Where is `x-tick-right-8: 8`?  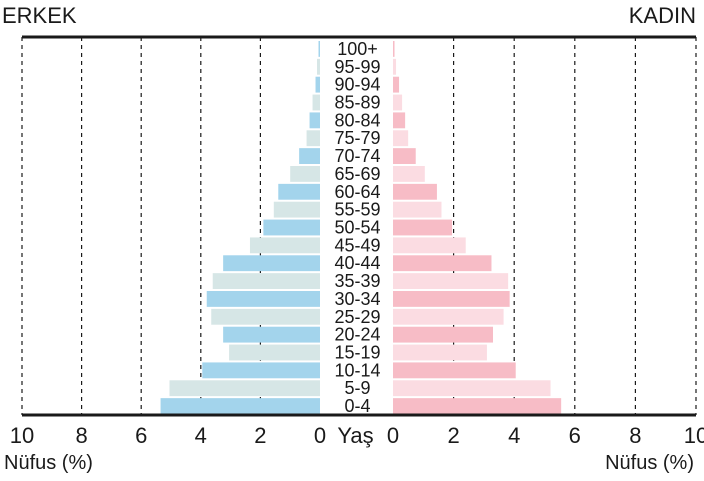
x-tick-right-8: 8 is located at coordinates (635, 435).